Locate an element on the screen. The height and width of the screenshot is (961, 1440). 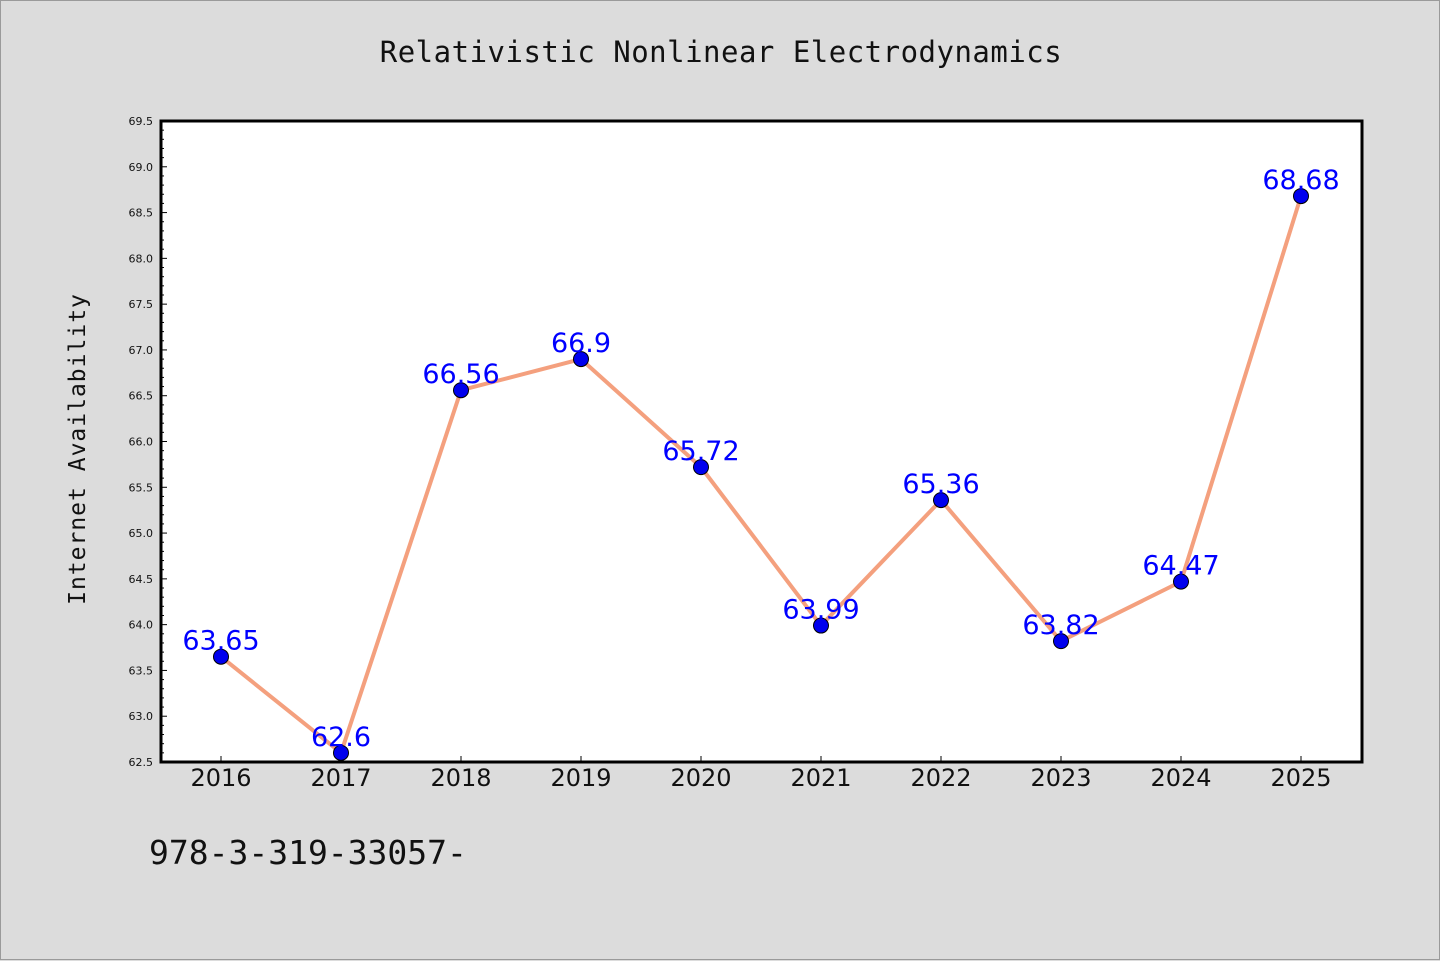
x-tick-label: 2018 is located at coordinates (460, 778).